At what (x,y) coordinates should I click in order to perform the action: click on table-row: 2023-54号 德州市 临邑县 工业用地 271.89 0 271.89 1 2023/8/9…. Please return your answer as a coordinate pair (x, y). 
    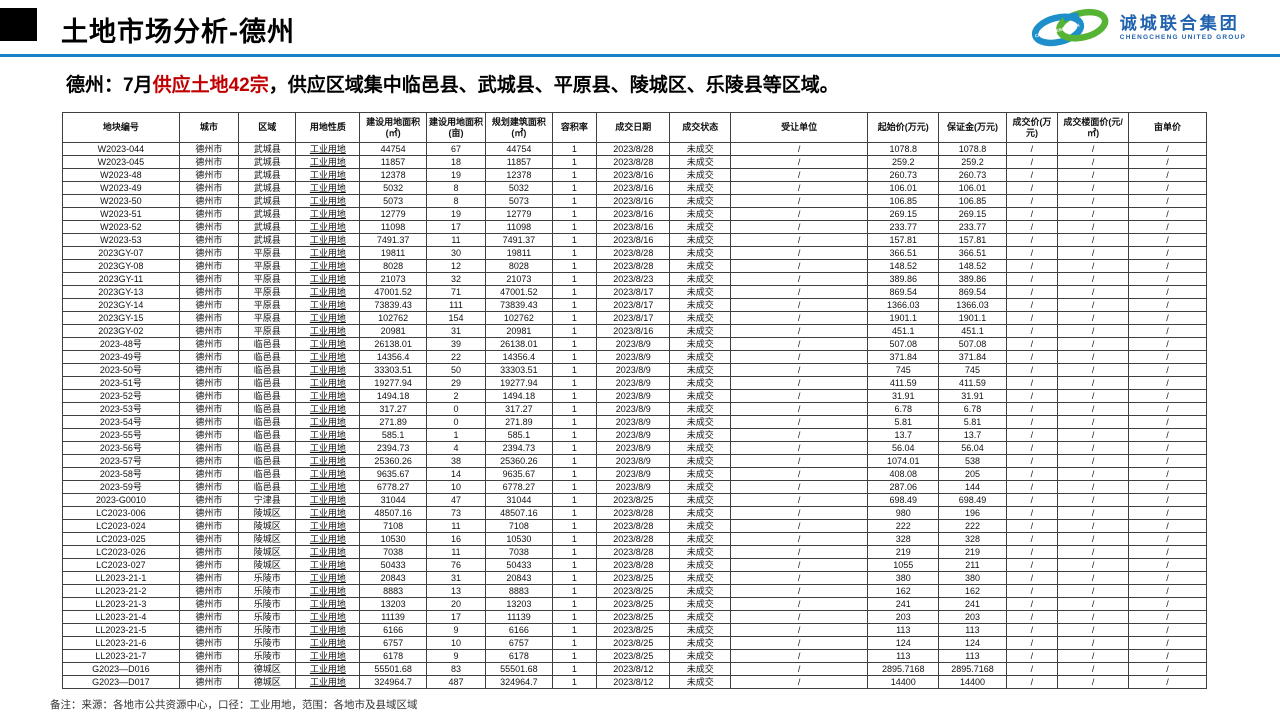
    Looking at the image, I should click on (634, 422).